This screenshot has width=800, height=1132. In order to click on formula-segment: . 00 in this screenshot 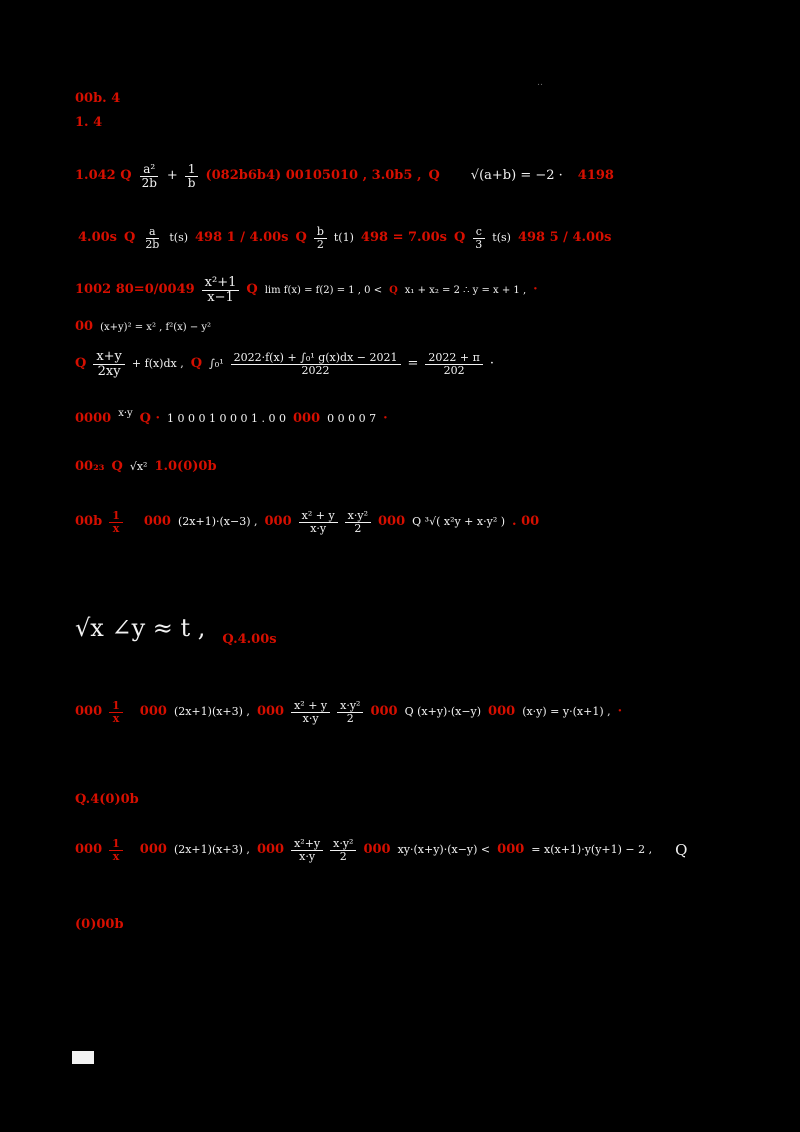, I will do `click(526, 521)`.